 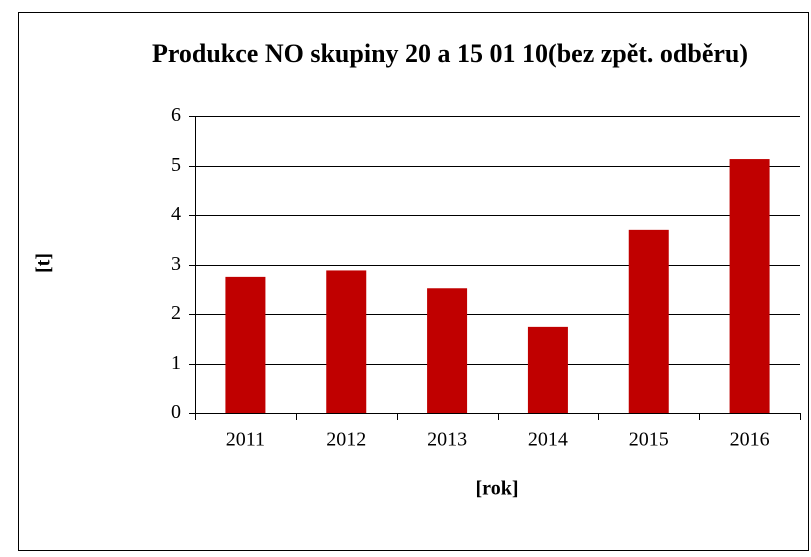 I want to click on x-tick-label: 2014, so click(x=548, y=440).